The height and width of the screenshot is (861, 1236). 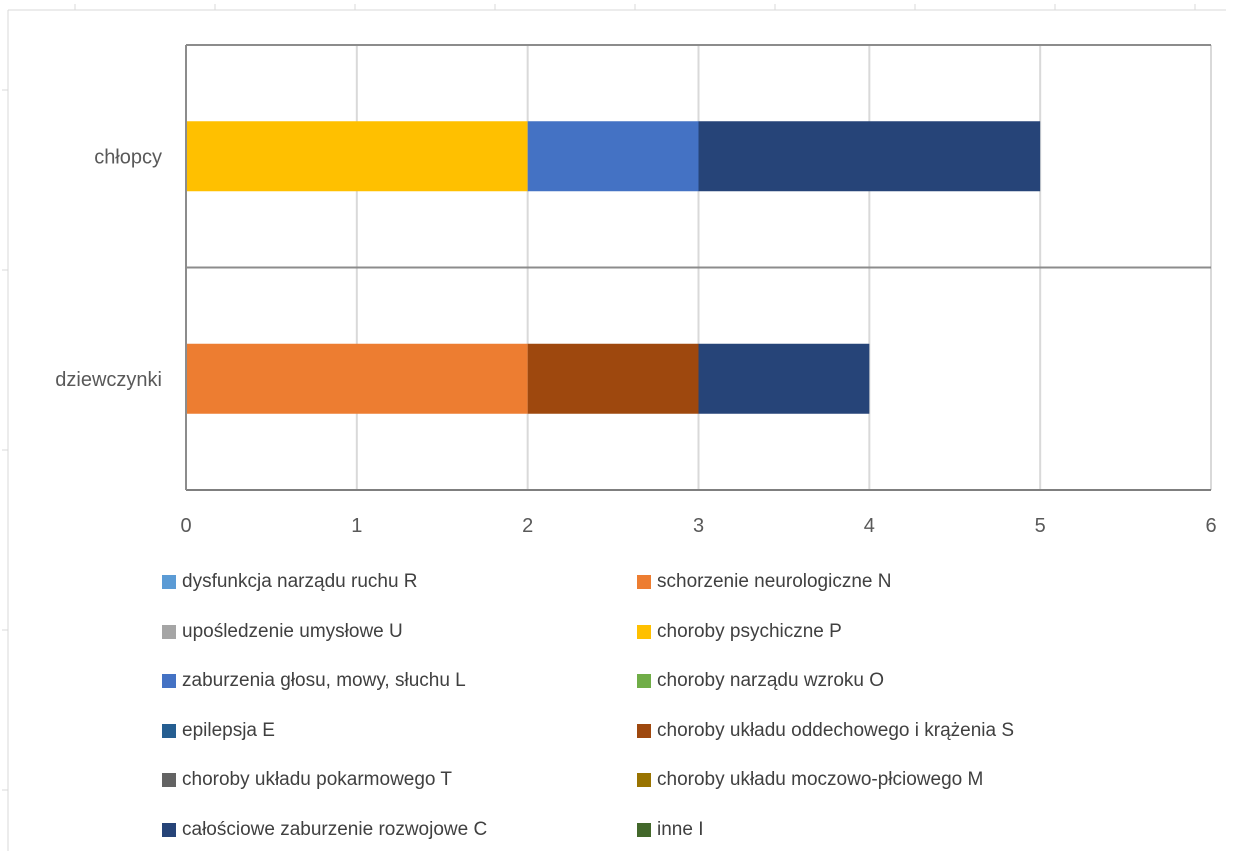 I want to click on x-tick-label: 1, so click(x=356, y=526).